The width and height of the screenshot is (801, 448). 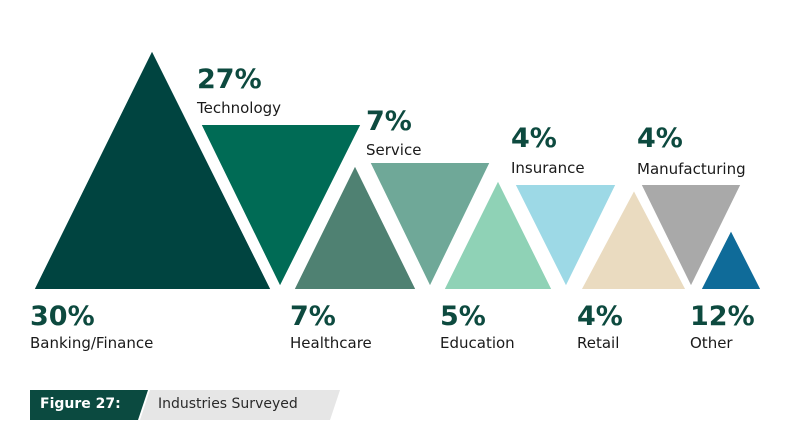 I want to click on caption-title-box, so click(x=240, y=405).